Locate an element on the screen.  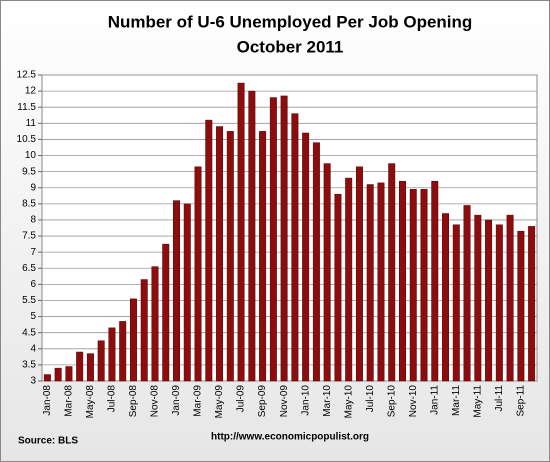
x-tick-label: Jul-08 is located at coordinates (112, 399).